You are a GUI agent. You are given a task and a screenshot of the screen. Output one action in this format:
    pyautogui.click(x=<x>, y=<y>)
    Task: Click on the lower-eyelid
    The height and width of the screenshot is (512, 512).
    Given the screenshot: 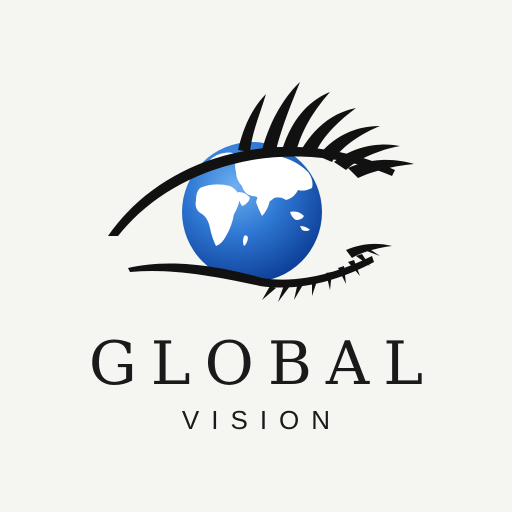 What is the action you would take?
    pyautogui.click(x=260, y=272)
    